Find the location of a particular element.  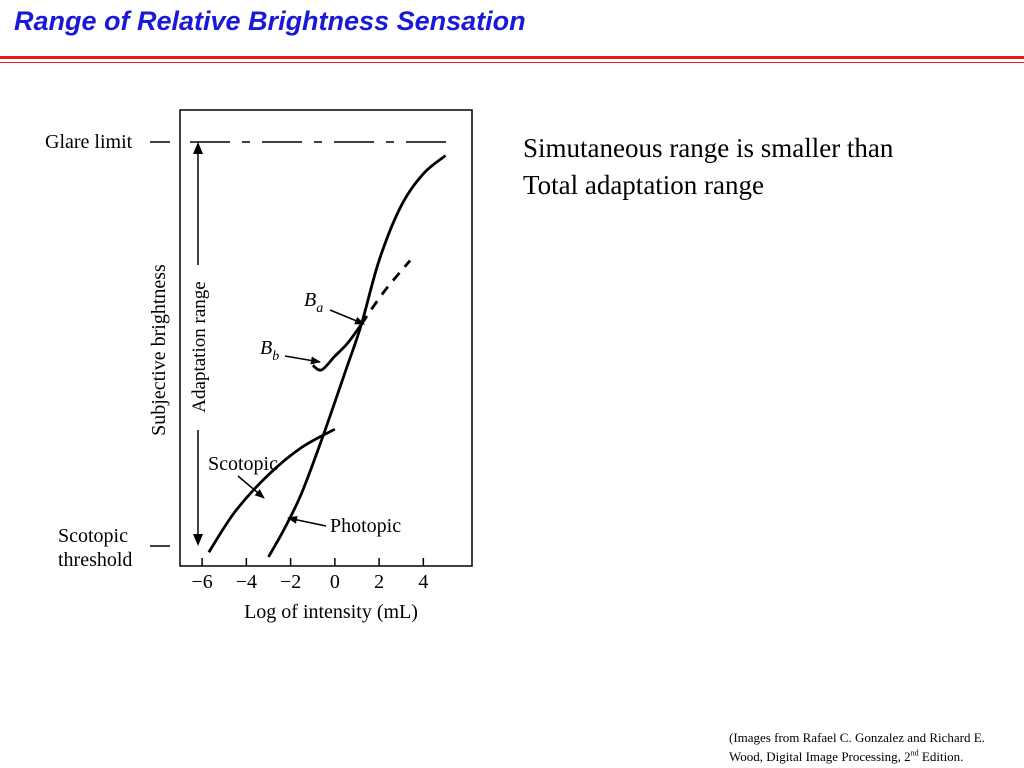

title-divider-thin is located at coordinates (512, 62).